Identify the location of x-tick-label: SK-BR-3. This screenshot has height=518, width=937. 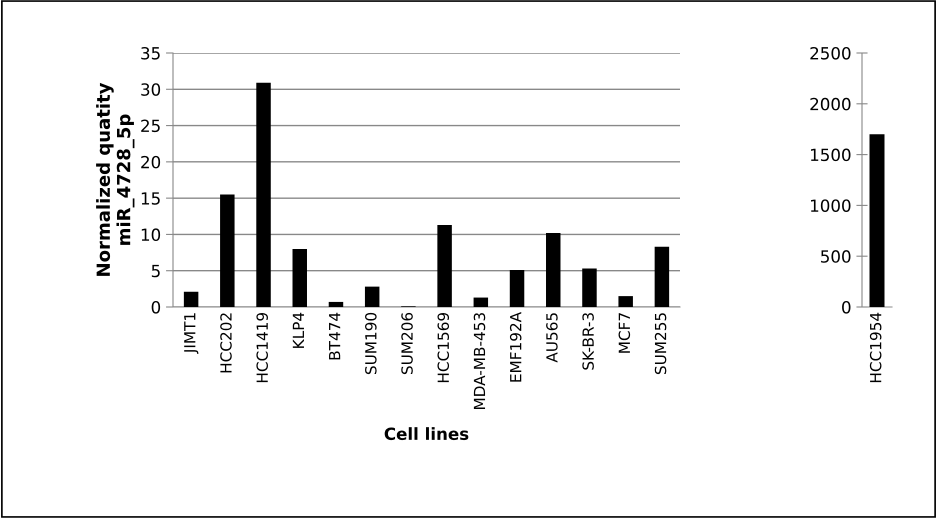
(588, 341).